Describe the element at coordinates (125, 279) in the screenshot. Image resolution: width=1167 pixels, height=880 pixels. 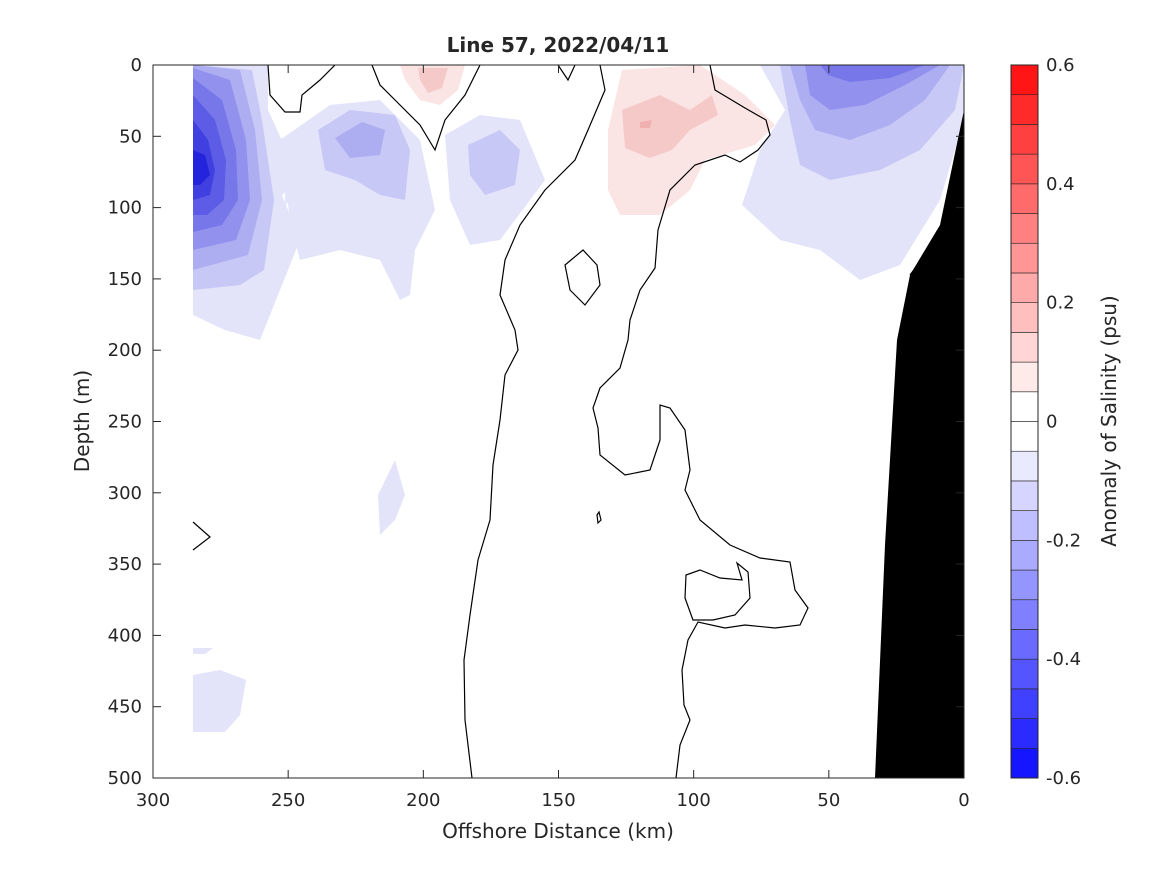
I see `y-tick-label: 150` at that location.